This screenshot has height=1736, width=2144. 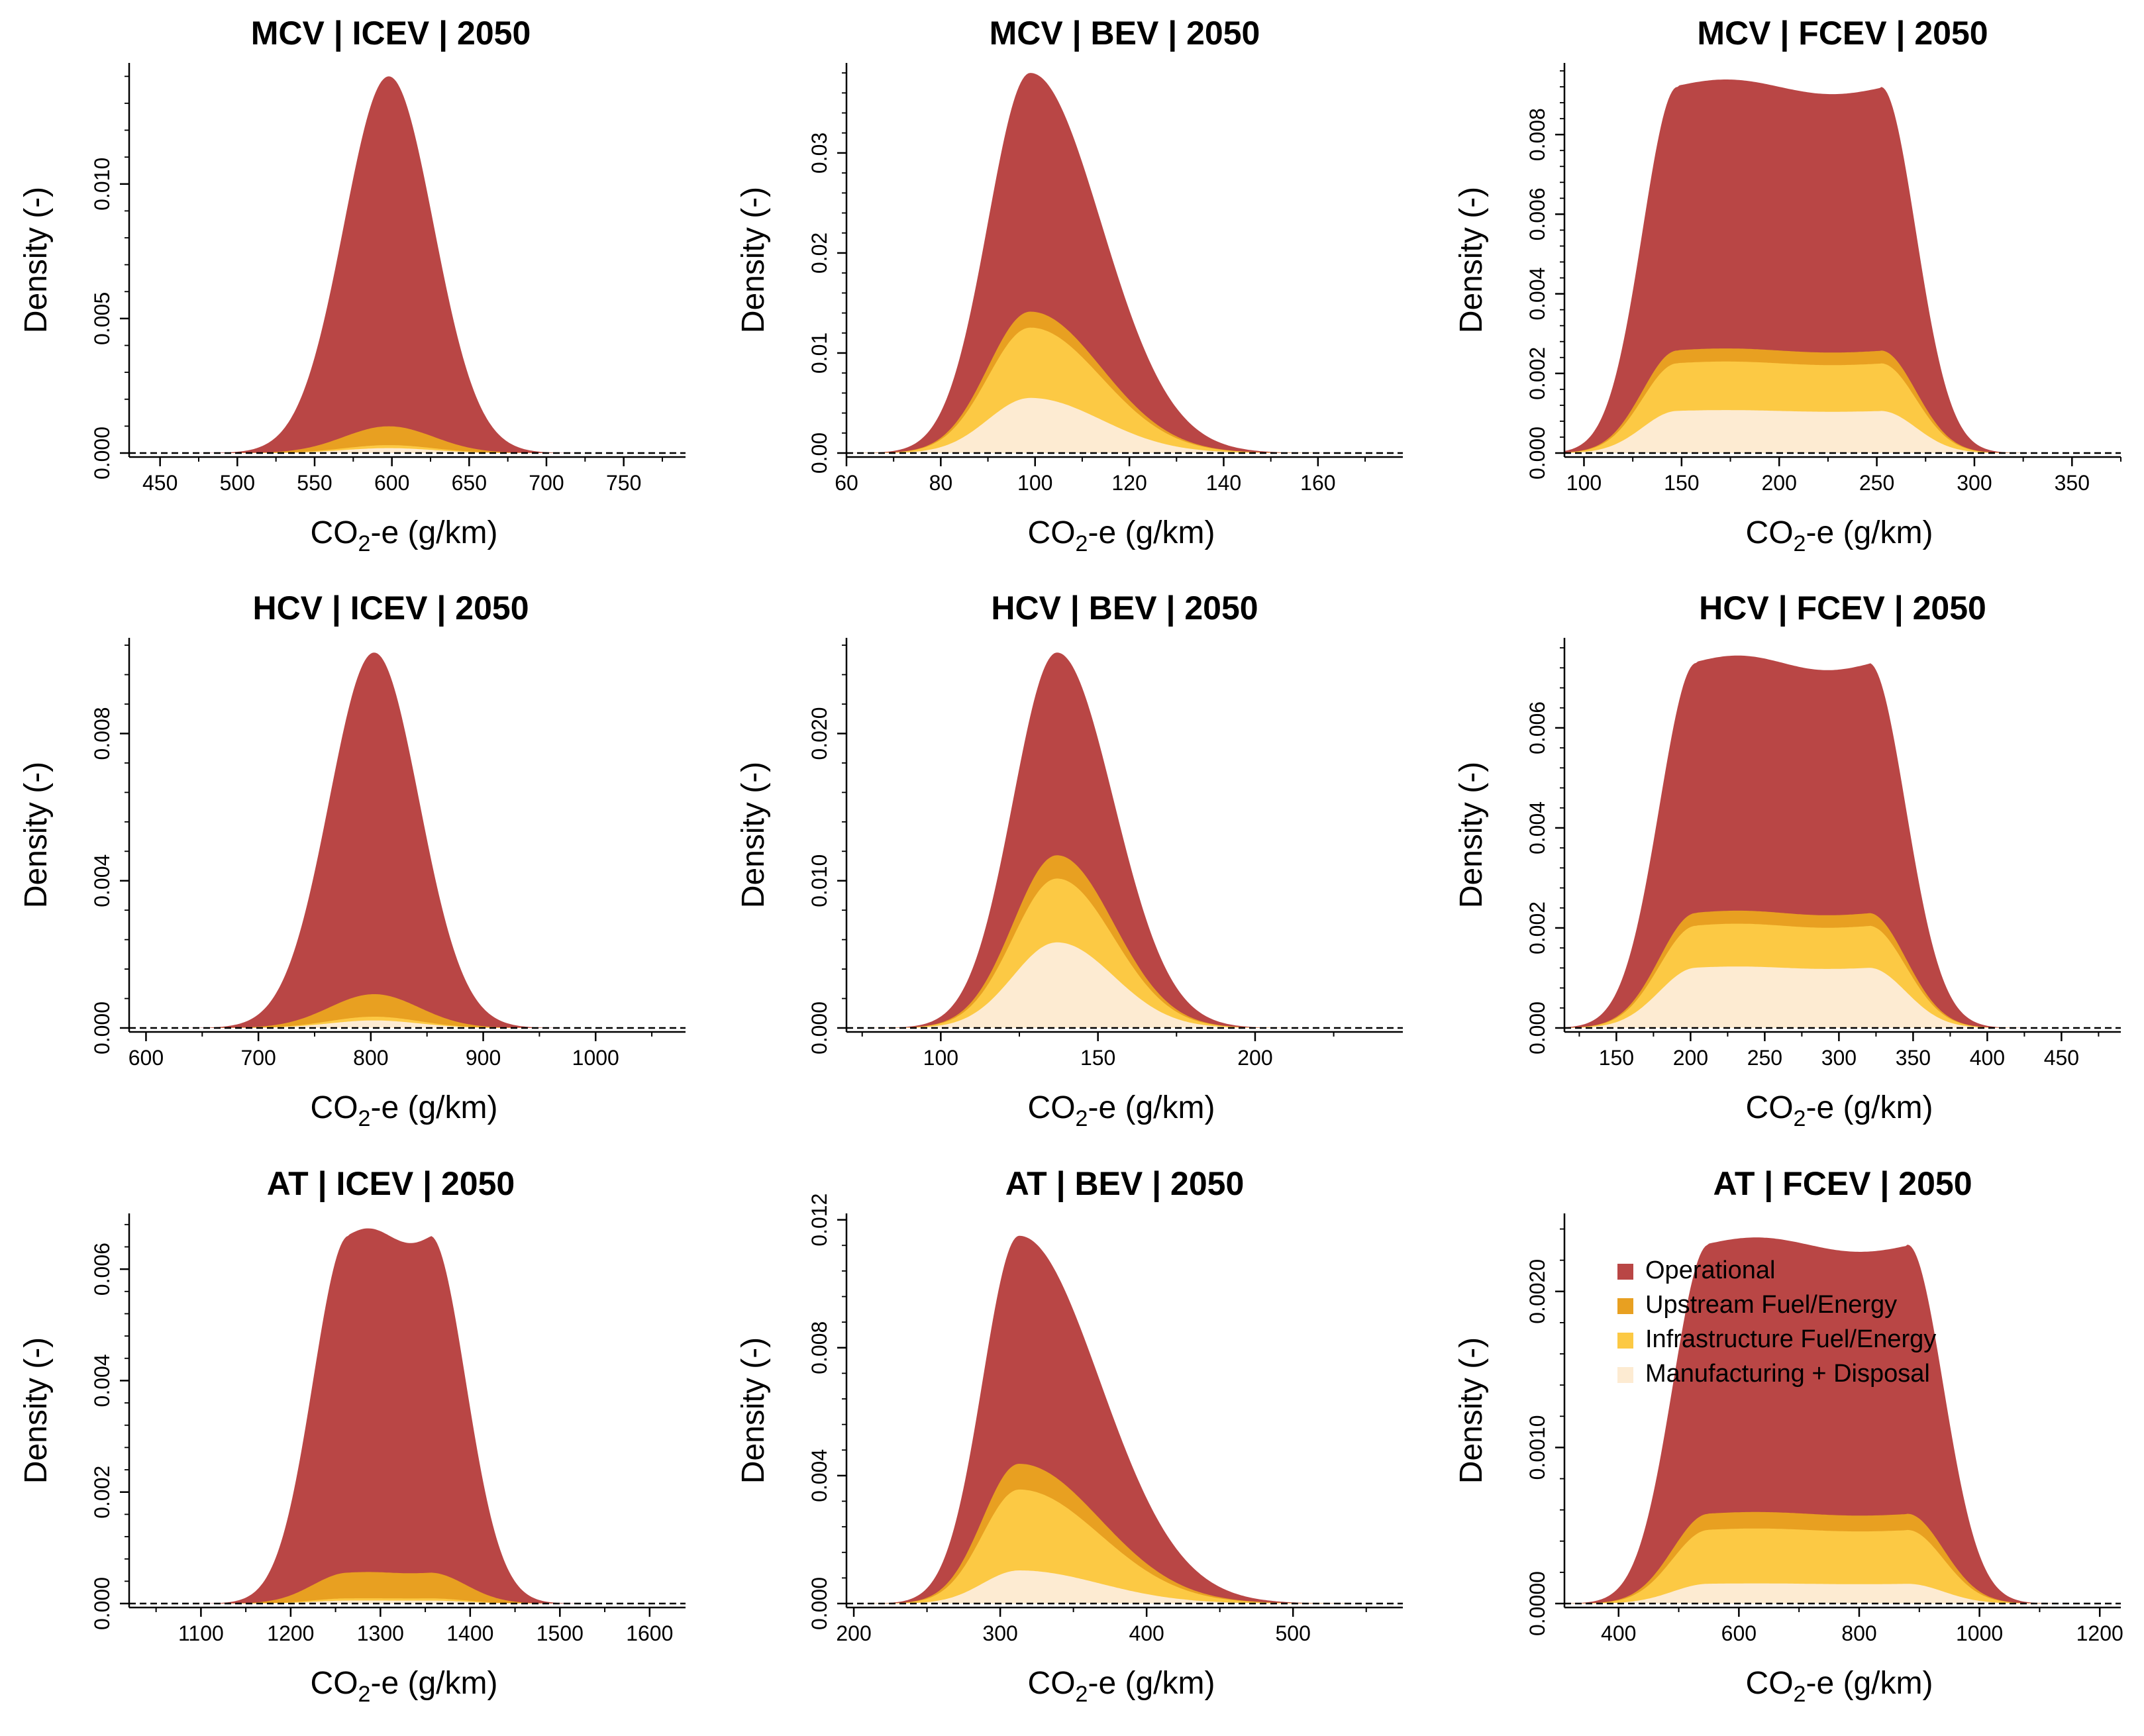 I want to click on y-tick-label: 0.00, so click(x=819, y=453).